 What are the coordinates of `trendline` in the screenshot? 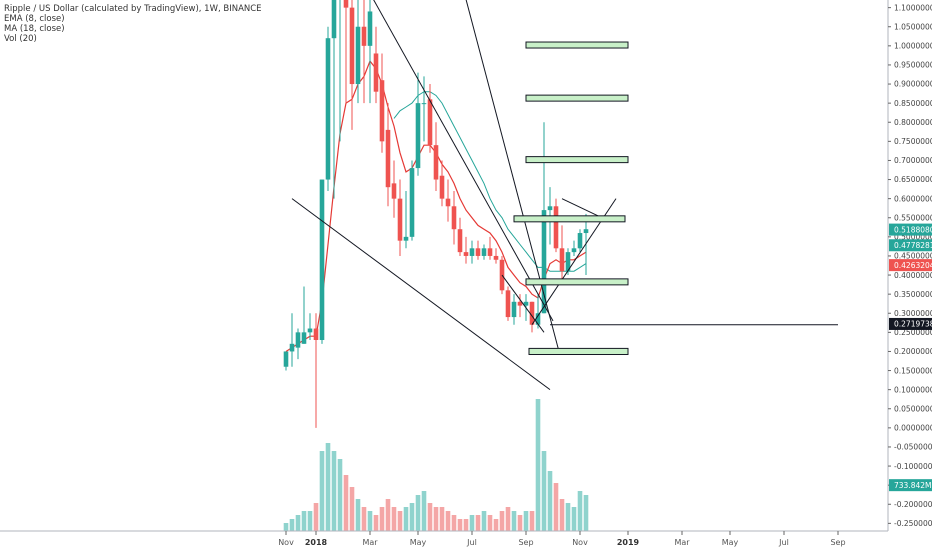 It's located at (523, 303).